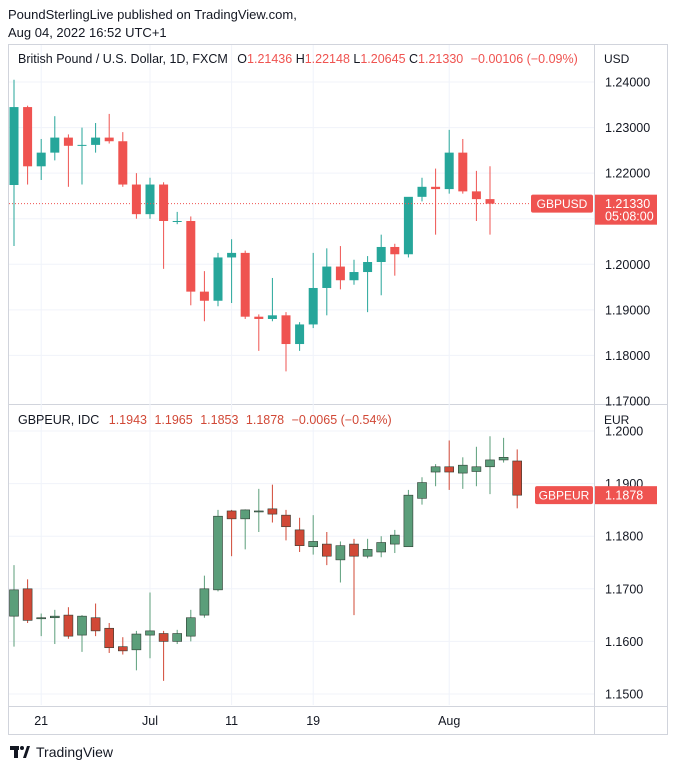 The width and height of the screenshot is (678, 770). What do you see at coordinates (20, 752) in the screenshot?
I see `tradingview-logo-icon` at bounding box center [20, 752].